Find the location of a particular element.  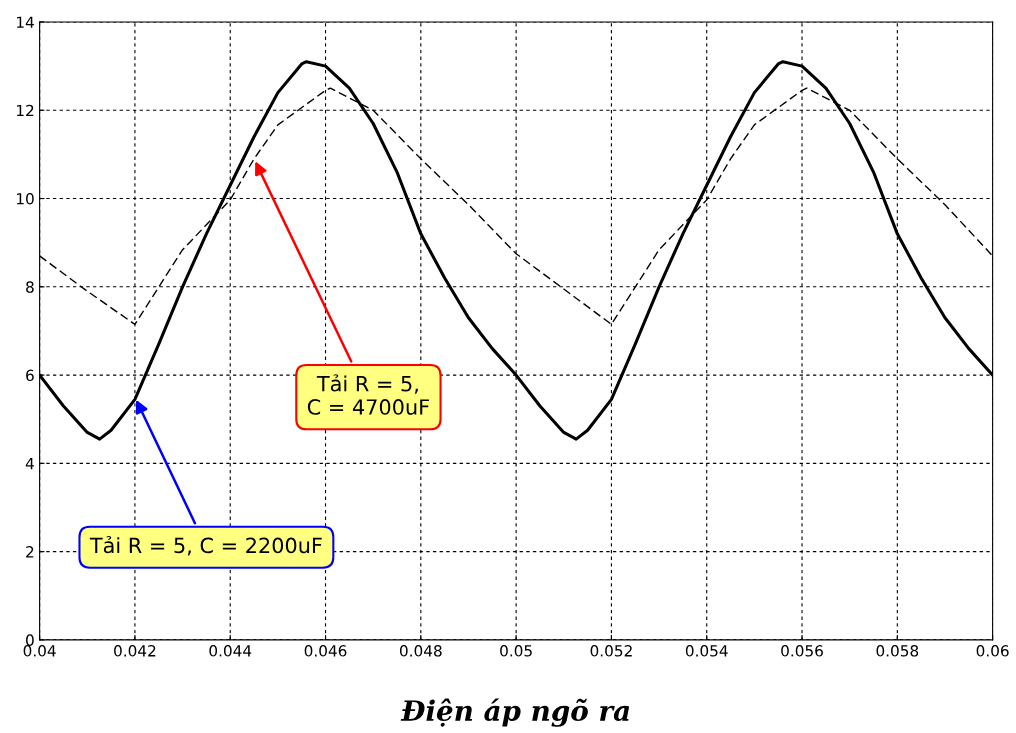

x-tick-label: 0.048 is located at coordinates (420, 651).